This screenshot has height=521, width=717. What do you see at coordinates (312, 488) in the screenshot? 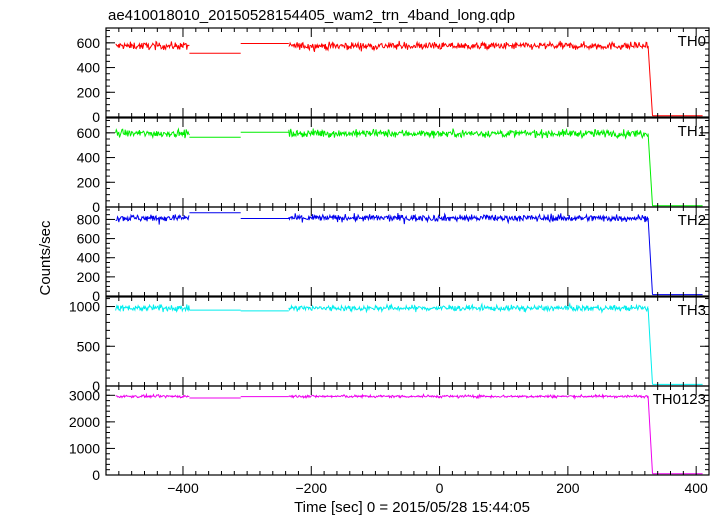
I see `x-tick-label: −200` at bounding box center [312, 488].